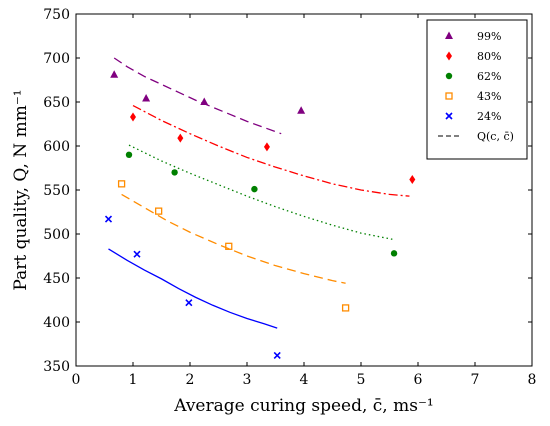  I want to click on legend-label: Q(c, c̄), so click(495, 136).